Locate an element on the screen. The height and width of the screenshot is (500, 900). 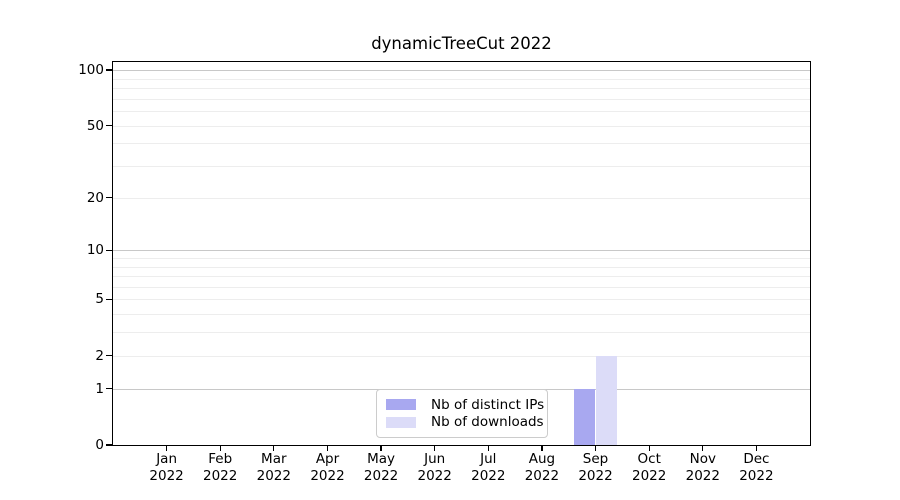
x-tick-month: May is located at coordinates (381, 459).